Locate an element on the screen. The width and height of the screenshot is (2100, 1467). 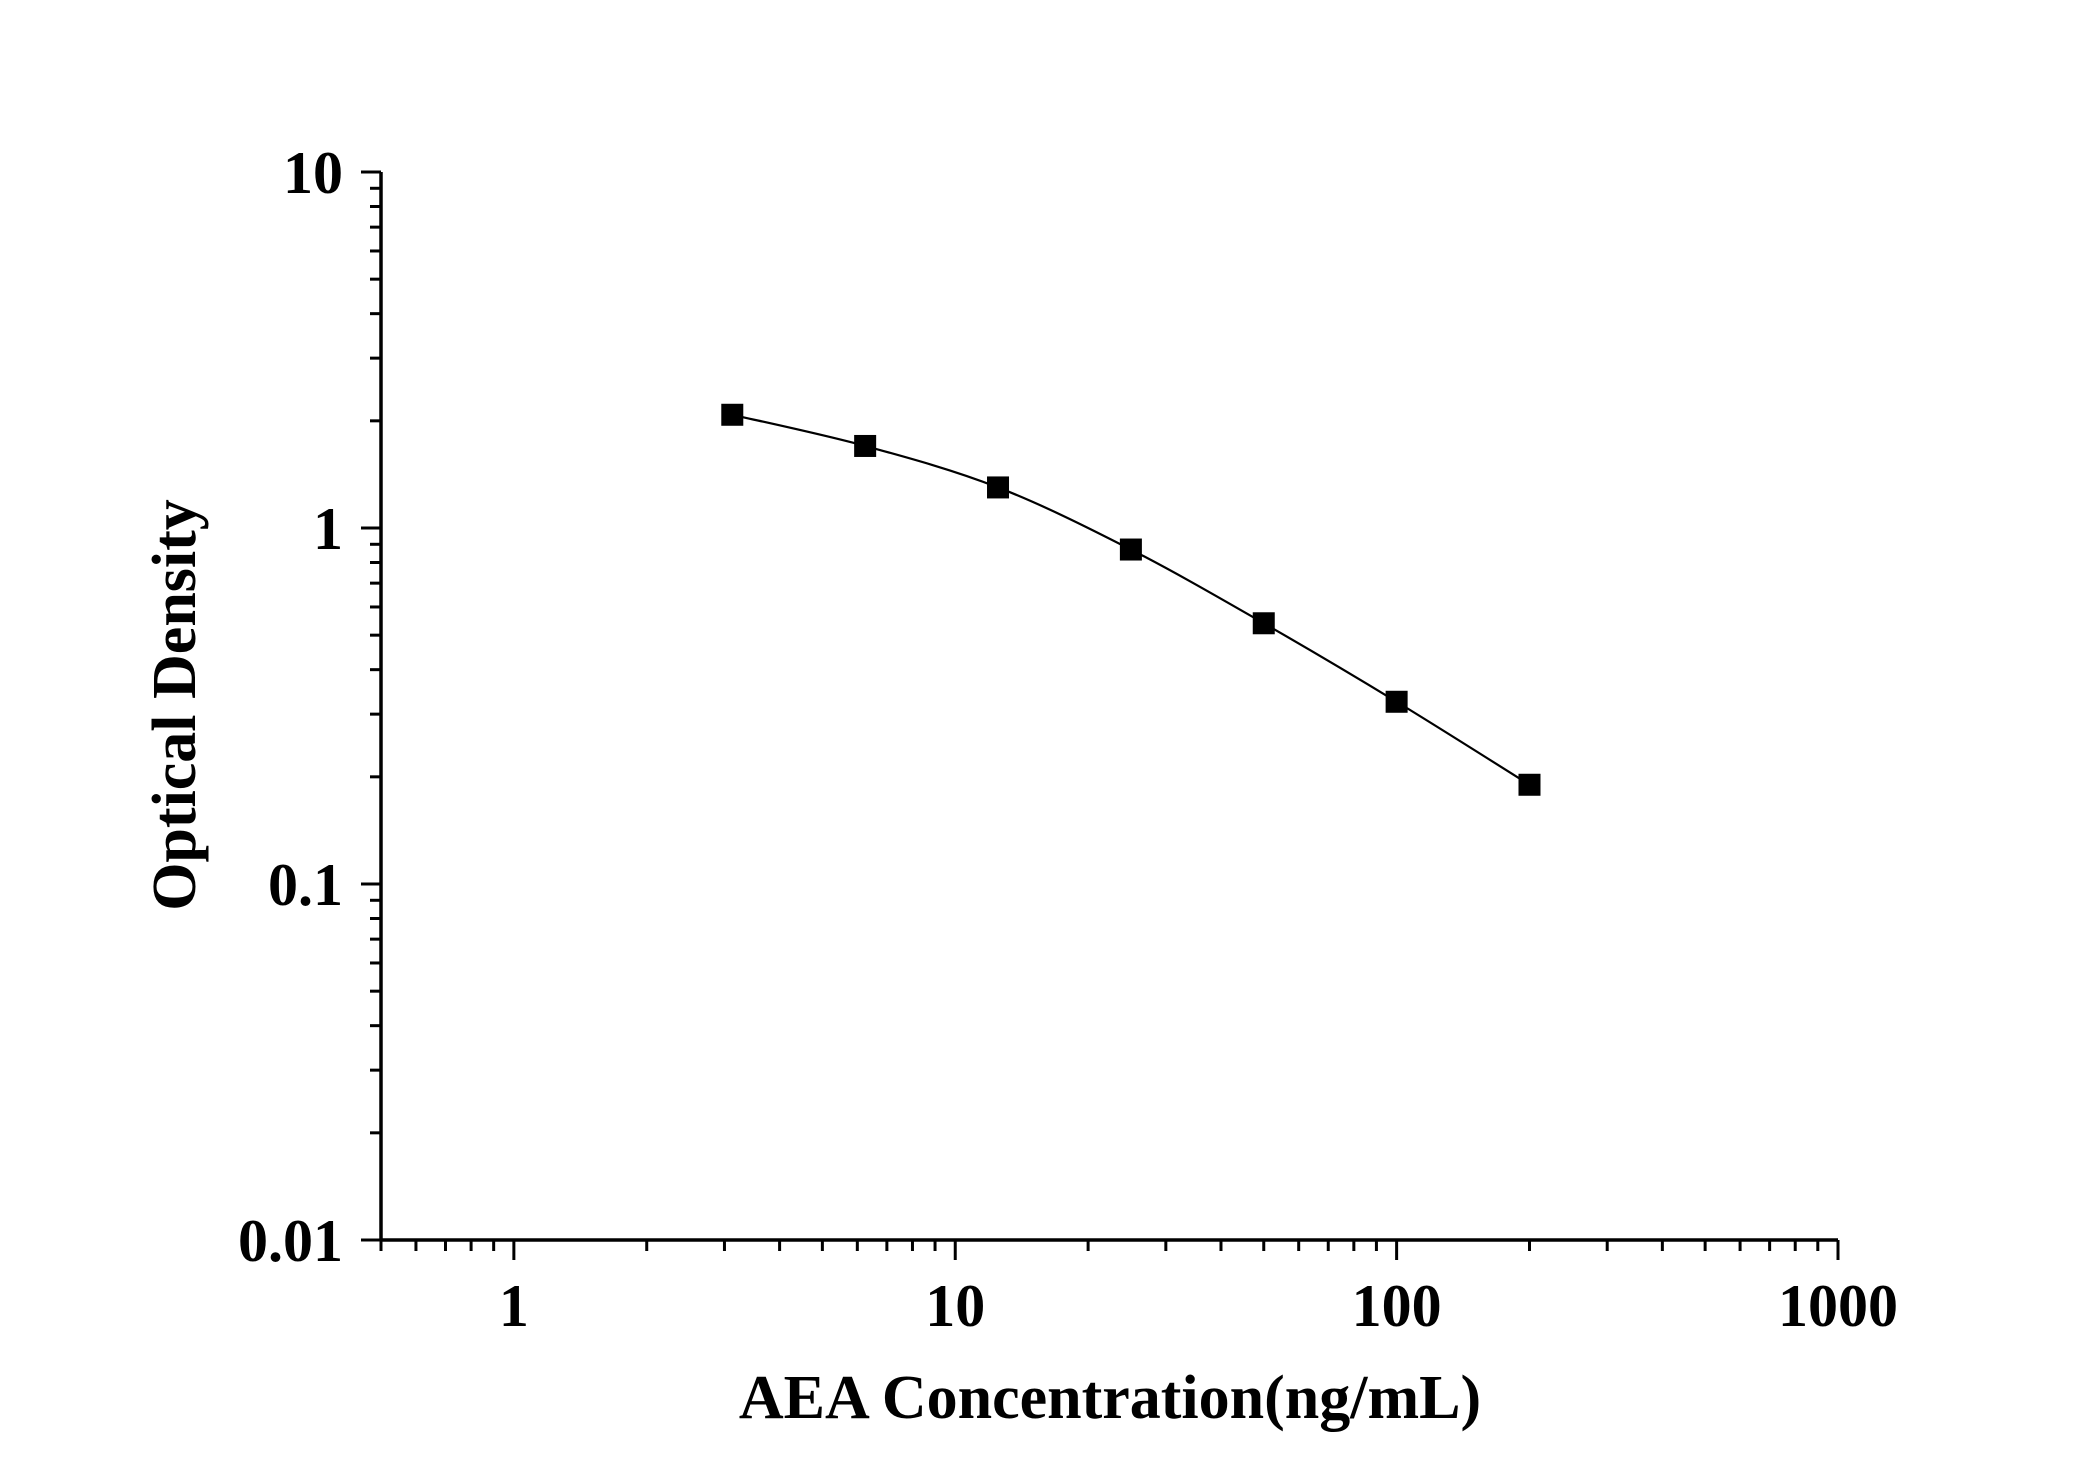
y-tick-label: 0.01 is located at coordinates (290, 1241).